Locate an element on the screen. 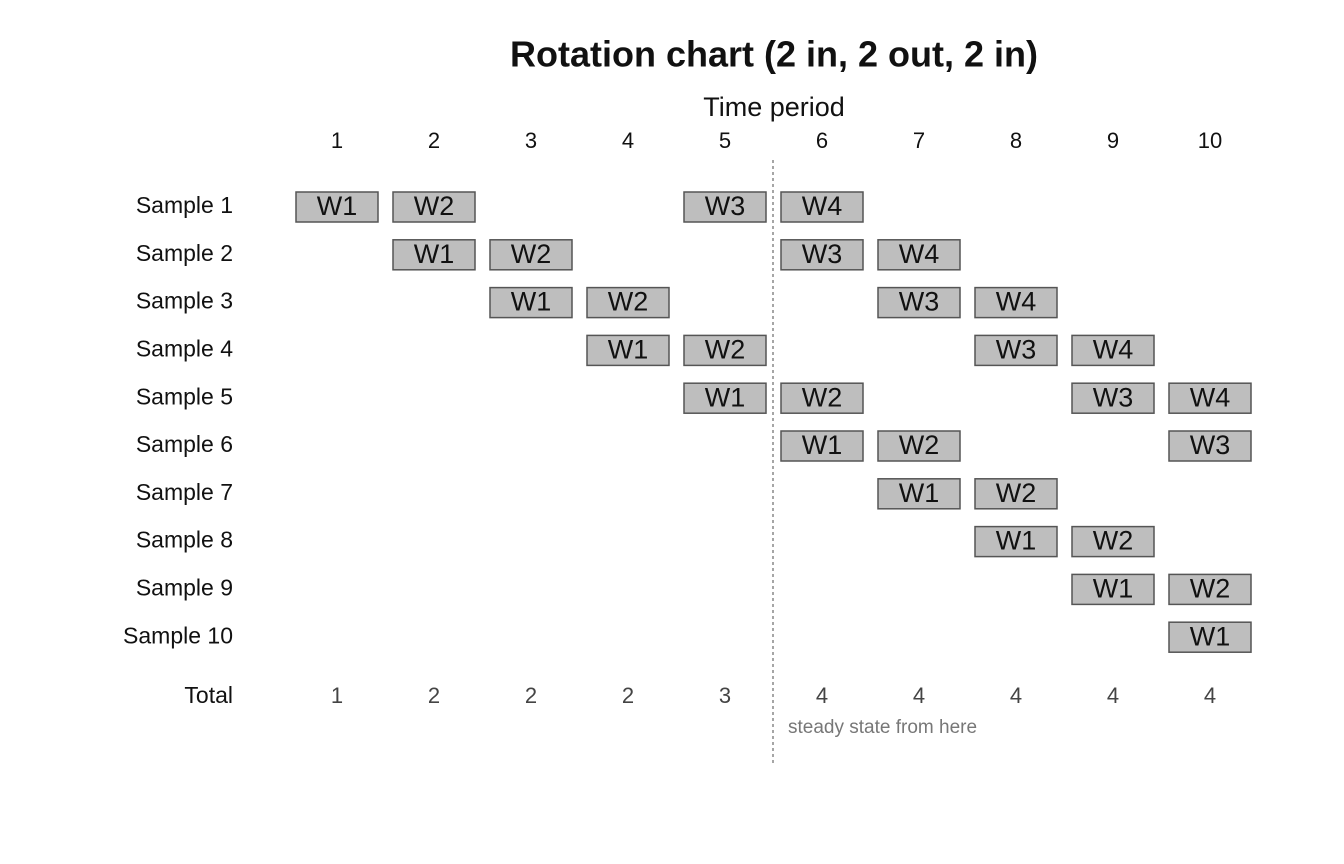 This screenshot has height=864, width=1344. period-label: 9 is located at coordinates (1113, 140).